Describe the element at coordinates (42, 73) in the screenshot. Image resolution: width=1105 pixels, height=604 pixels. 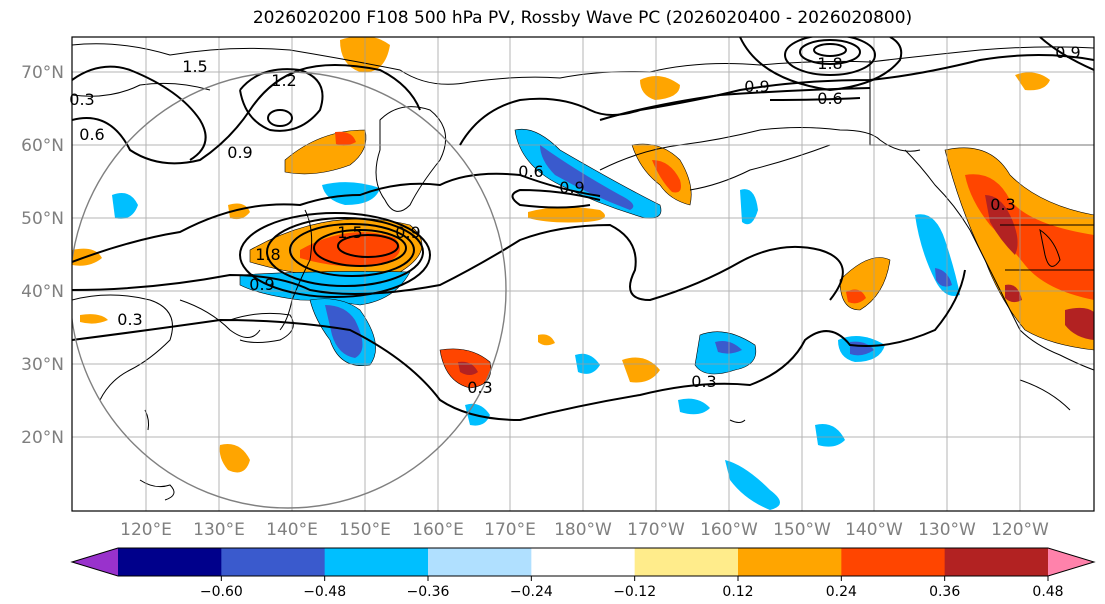
I see `lat-tick: 70°N` at that location.